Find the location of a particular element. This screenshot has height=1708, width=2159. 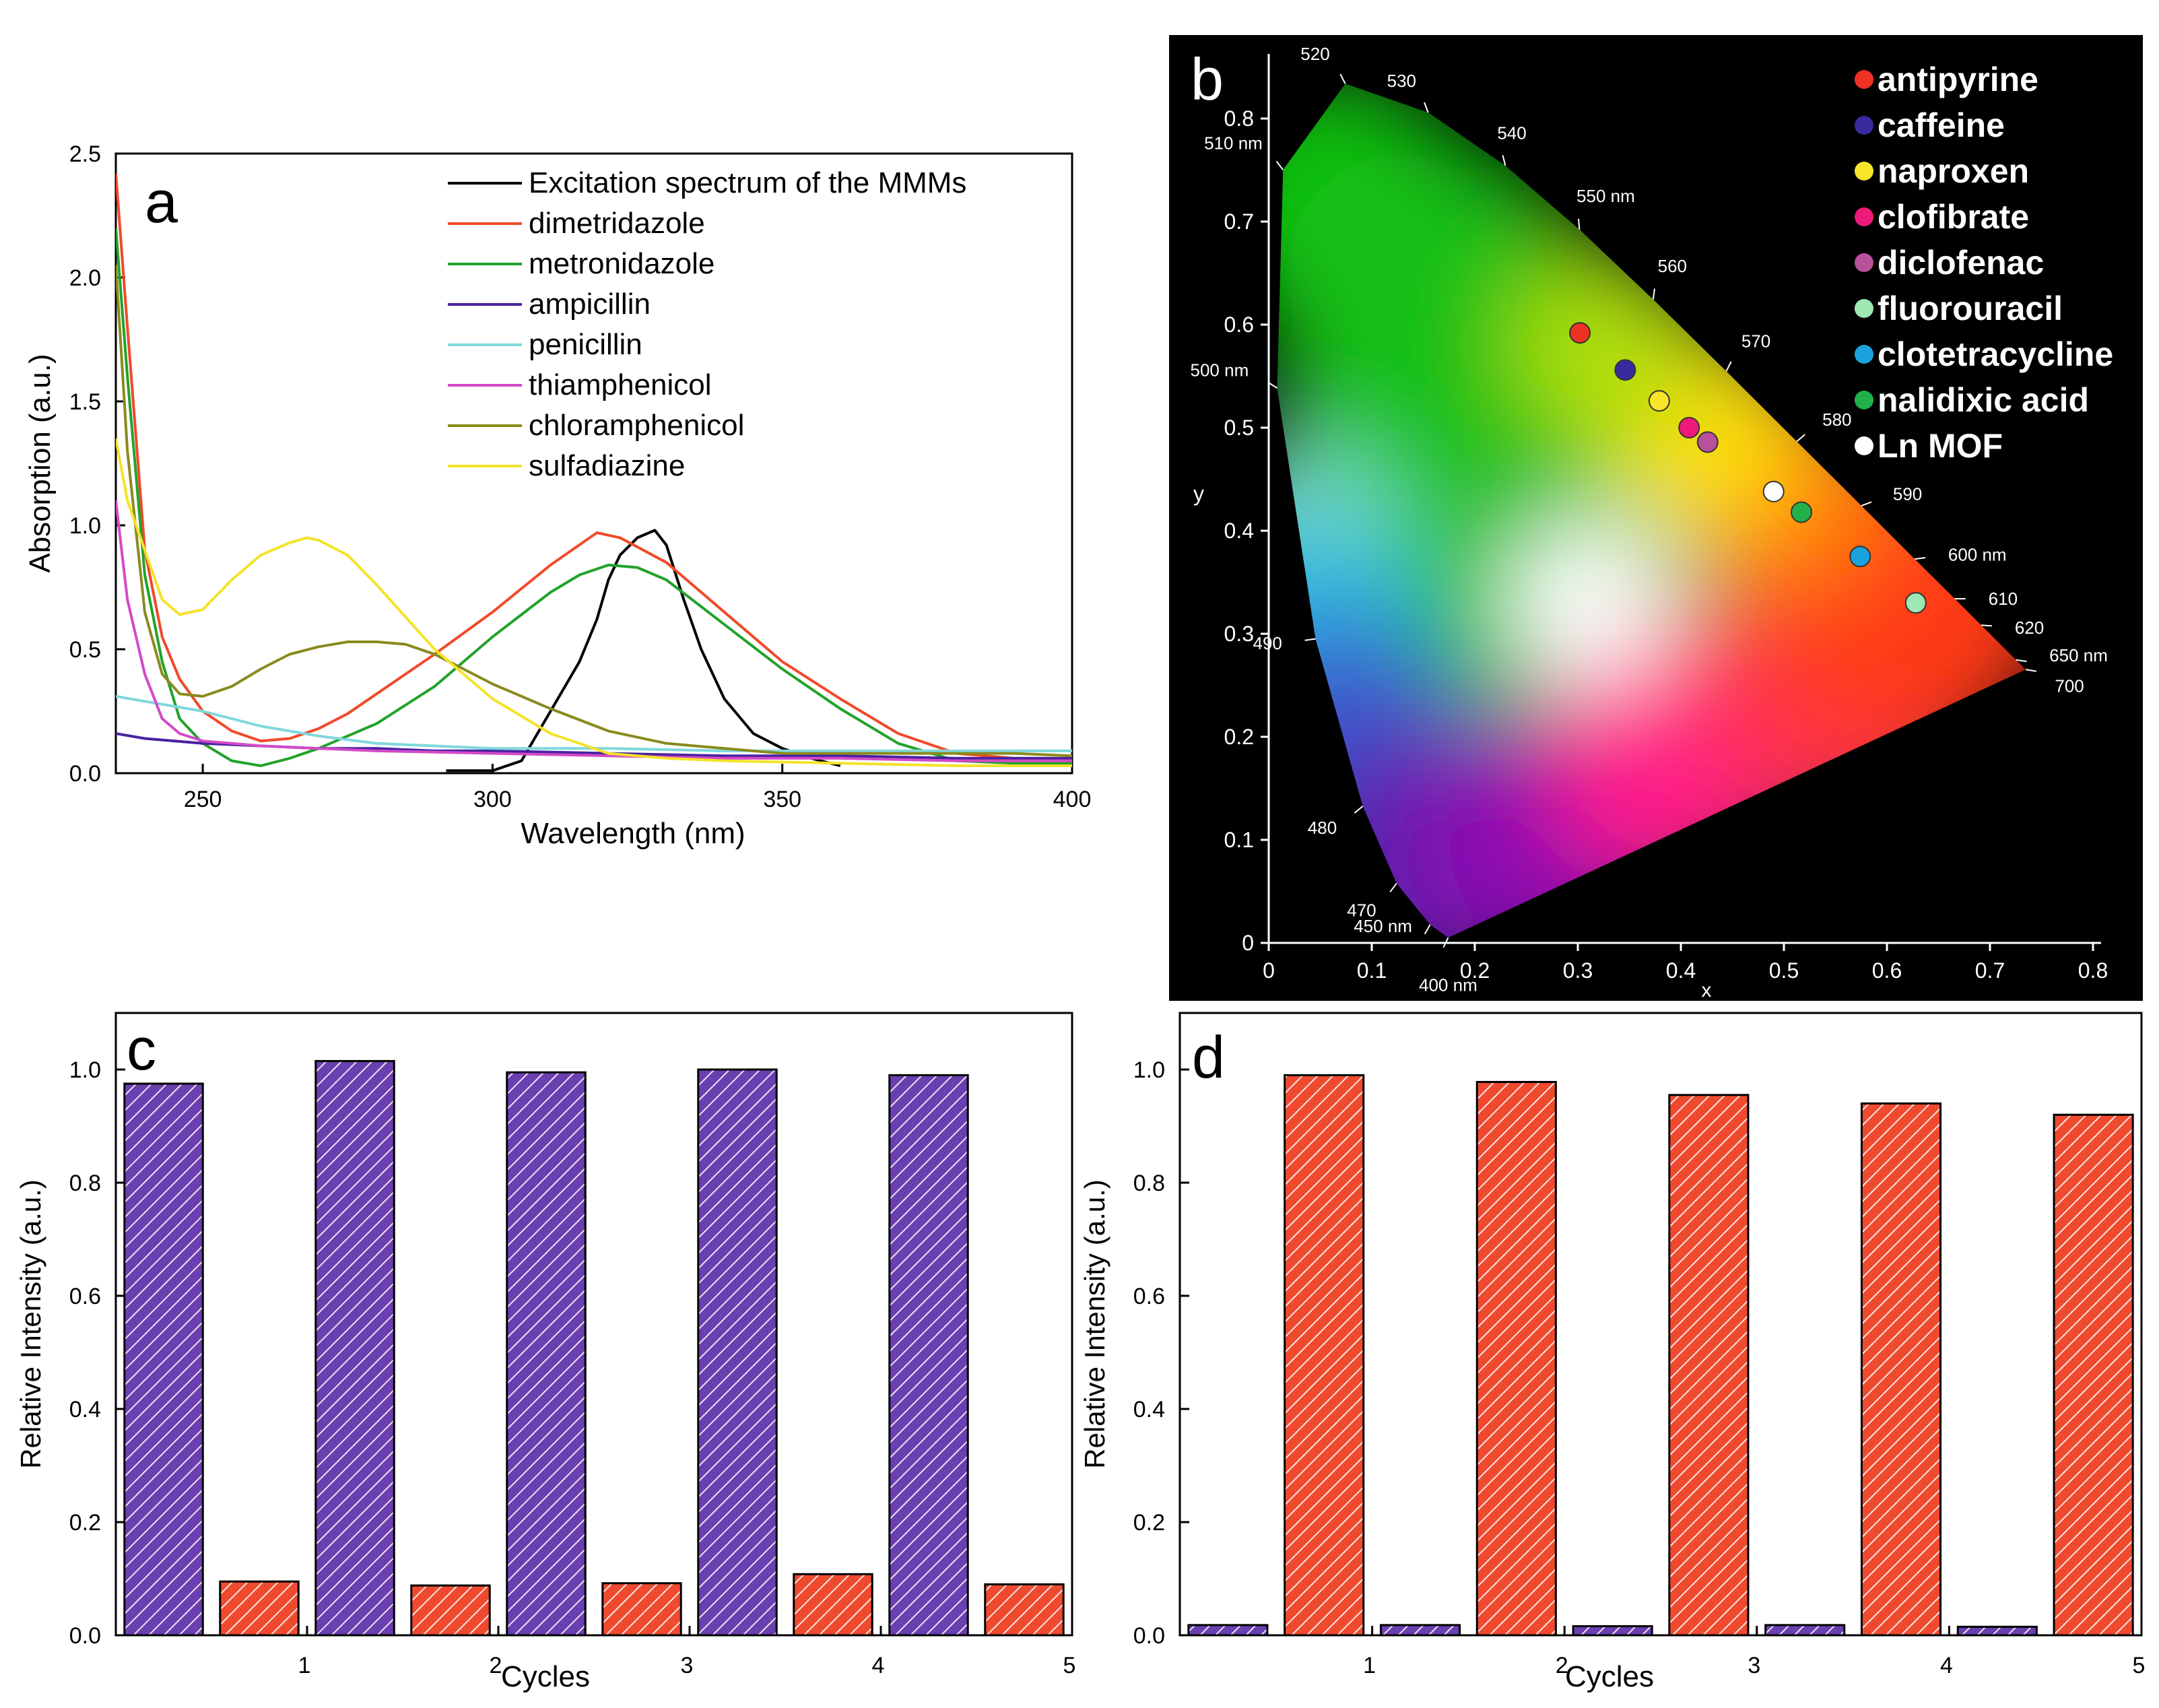

y-tick-label: 0.6 is located at coordinates (85, 1297).